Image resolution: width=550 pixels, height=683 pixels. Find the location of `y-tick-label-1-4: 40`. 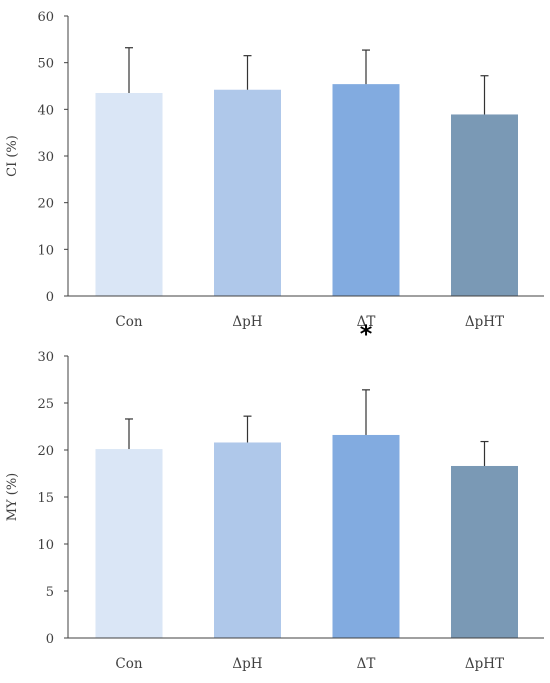

y-tick-label-1-4: 40 is located at coordinates (45, 110).